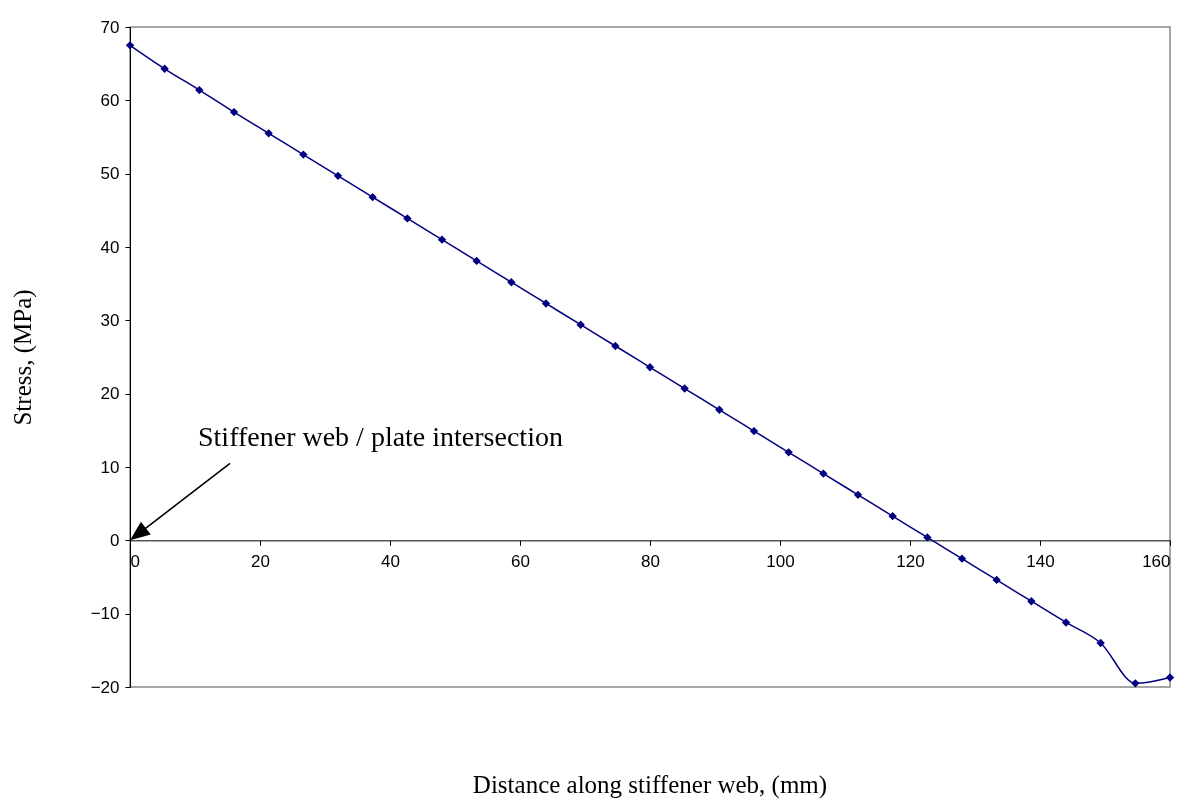  Describe the element at coordinates (260, 561) in the screenshot. I see `x-tick-label: 20` at that location.